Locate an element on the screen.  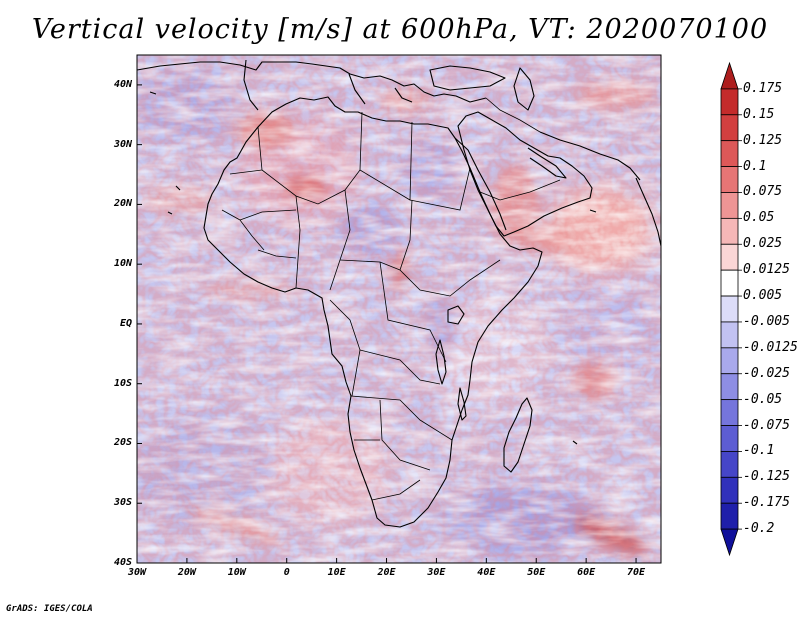
x-tick-label: 70E is located at coordinates (636, 572).